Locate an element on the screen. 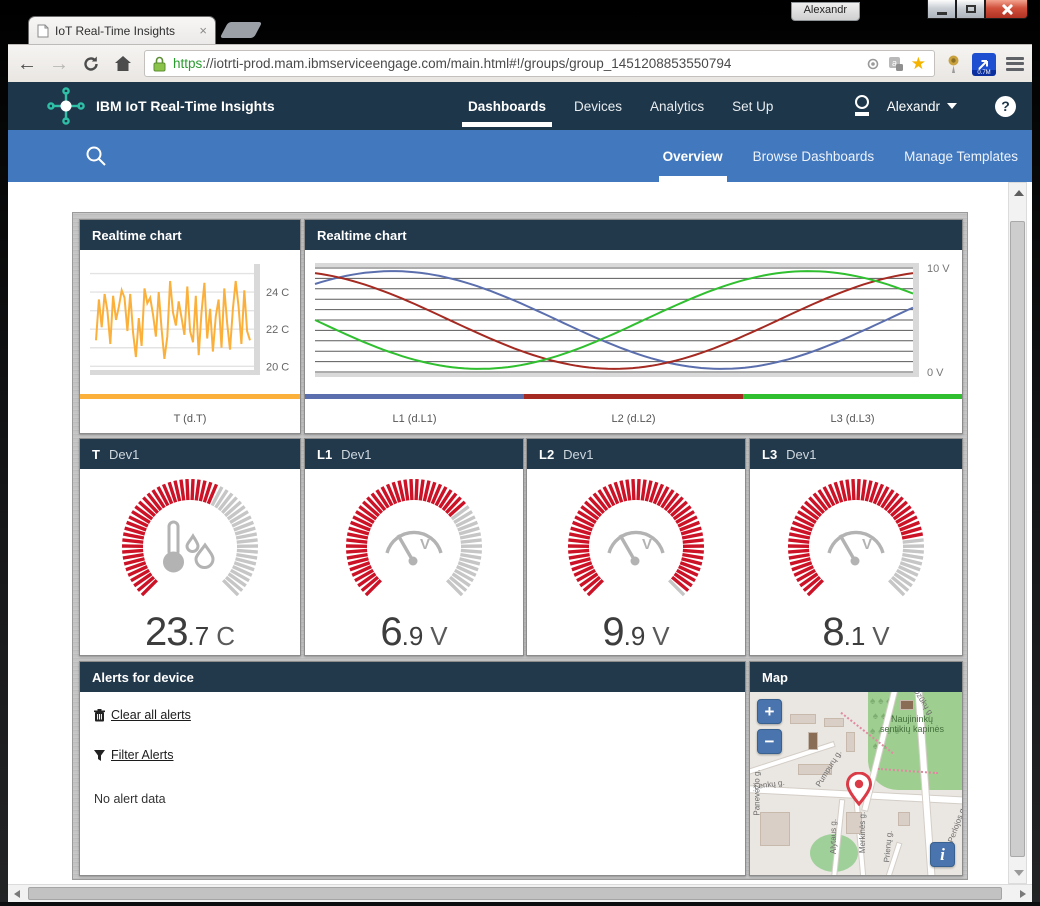 Image resolution: width=1040 pixels, height=906 pixels. nav-devices: Devices is located at coordinates (598, 106).